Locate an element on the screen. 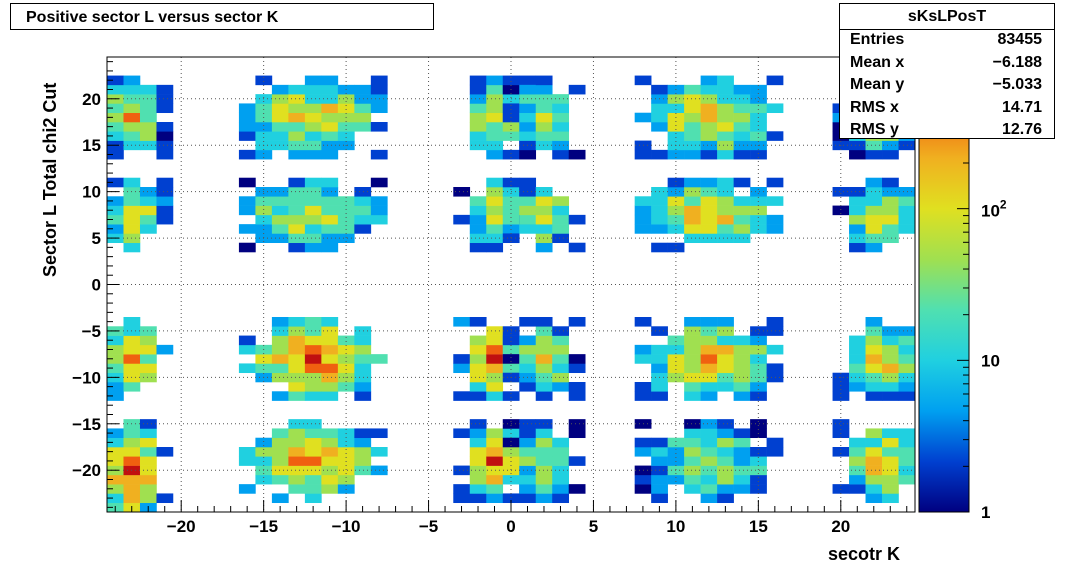 The height and width of the screenshot is (568, 1076). y-tick-label: −10 is located at coordinates (86, 377).